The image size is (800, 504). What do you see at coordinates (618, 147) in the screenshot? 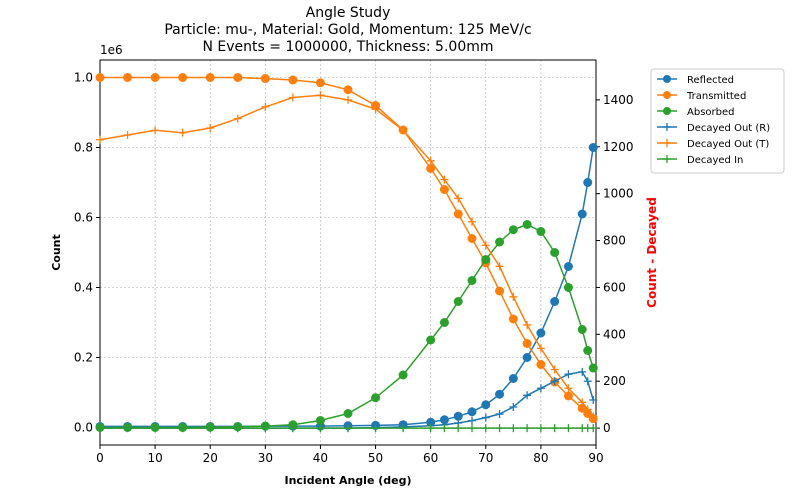
I see `y-right-tick-label-6: 1200` at bounding box center [618, 147].